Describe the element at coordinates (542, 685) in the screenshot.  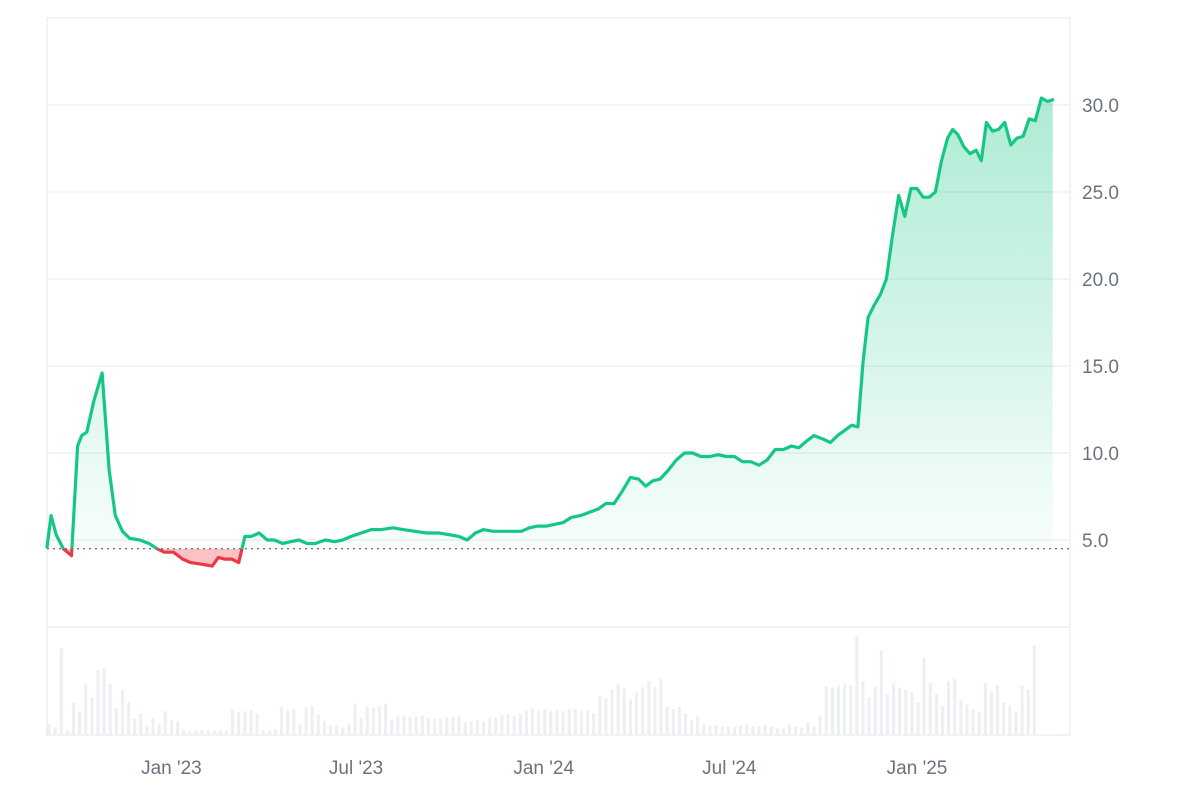
I see `volume-bars` at that location.